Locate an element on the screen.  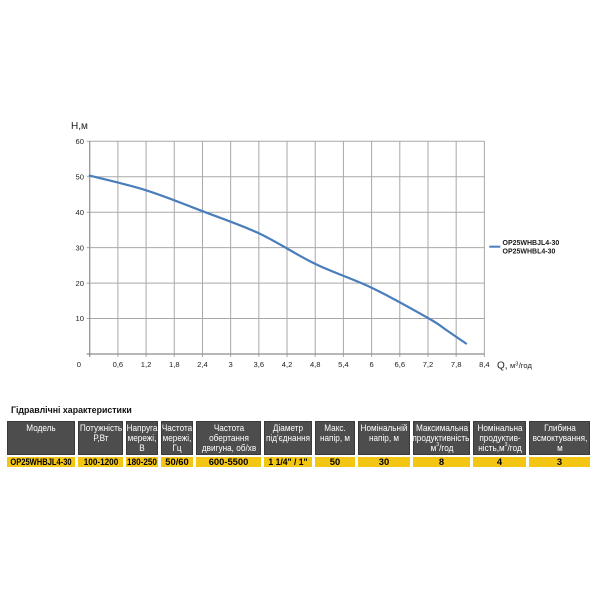
svg-text: Н,м is located at coordinates (79, 126).